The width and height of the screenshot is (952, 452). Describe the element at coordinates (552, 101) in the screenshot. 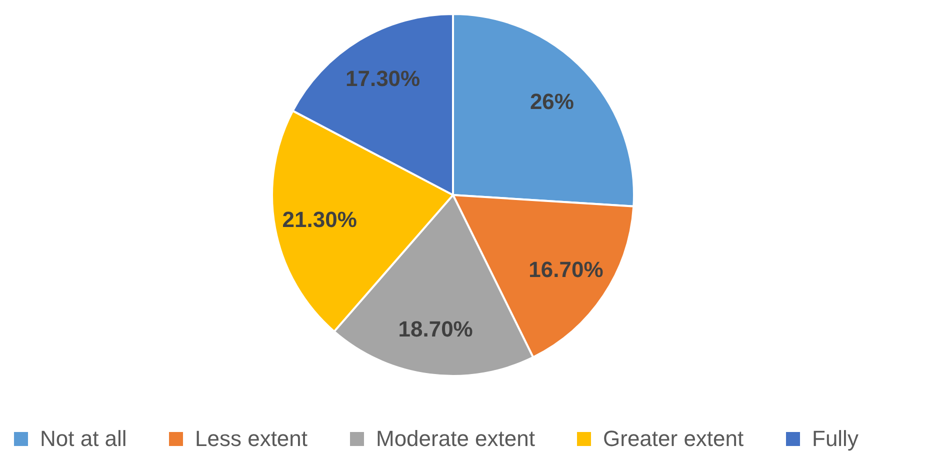

I see `data-label: 26%` at that location.